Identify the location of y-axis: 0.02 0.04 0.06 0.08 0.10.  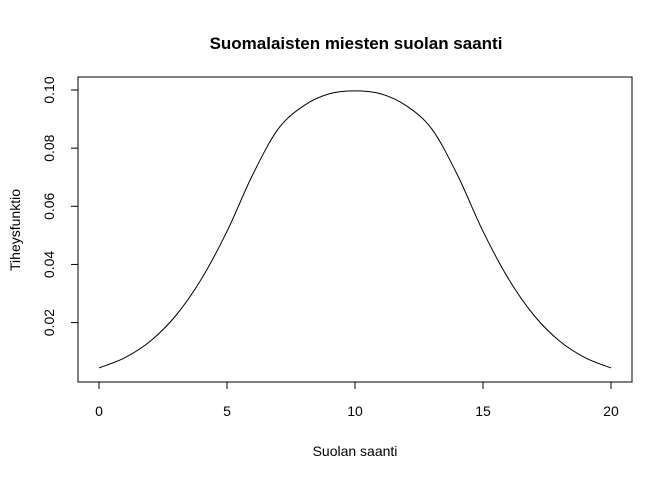
(60, 206).